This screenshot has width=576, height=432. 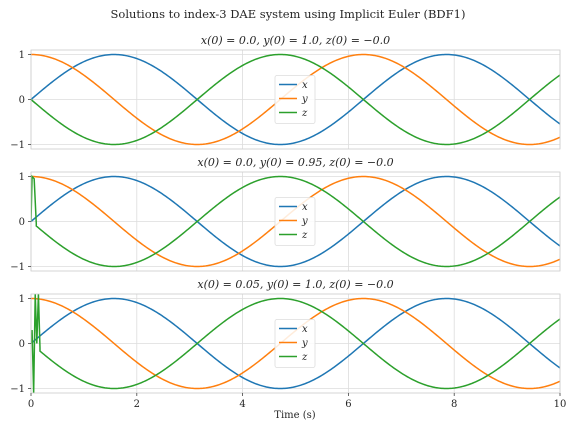 What do you see at coordinates (560, 404) in the screenshot?
I see `x-tick-label: 10` at bounding box center [560, 404].